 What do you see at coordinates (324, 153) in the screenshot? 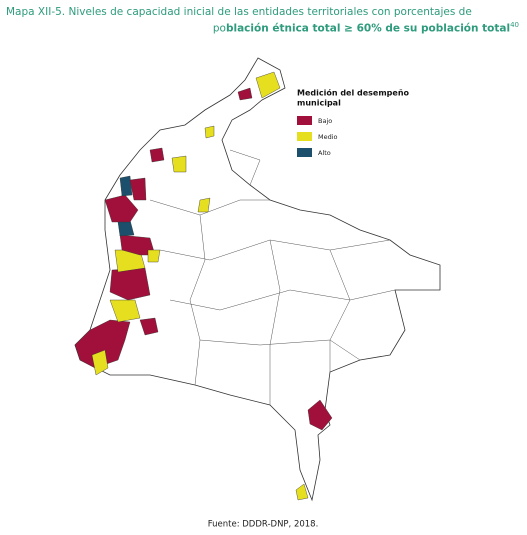
I see `legend-label: Alto` at bounding box center [324, 153].